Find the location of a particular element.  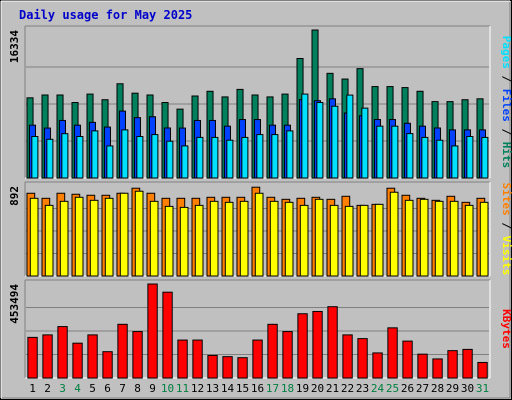

legend-visits: Visits is located at coordinates (506, 256).